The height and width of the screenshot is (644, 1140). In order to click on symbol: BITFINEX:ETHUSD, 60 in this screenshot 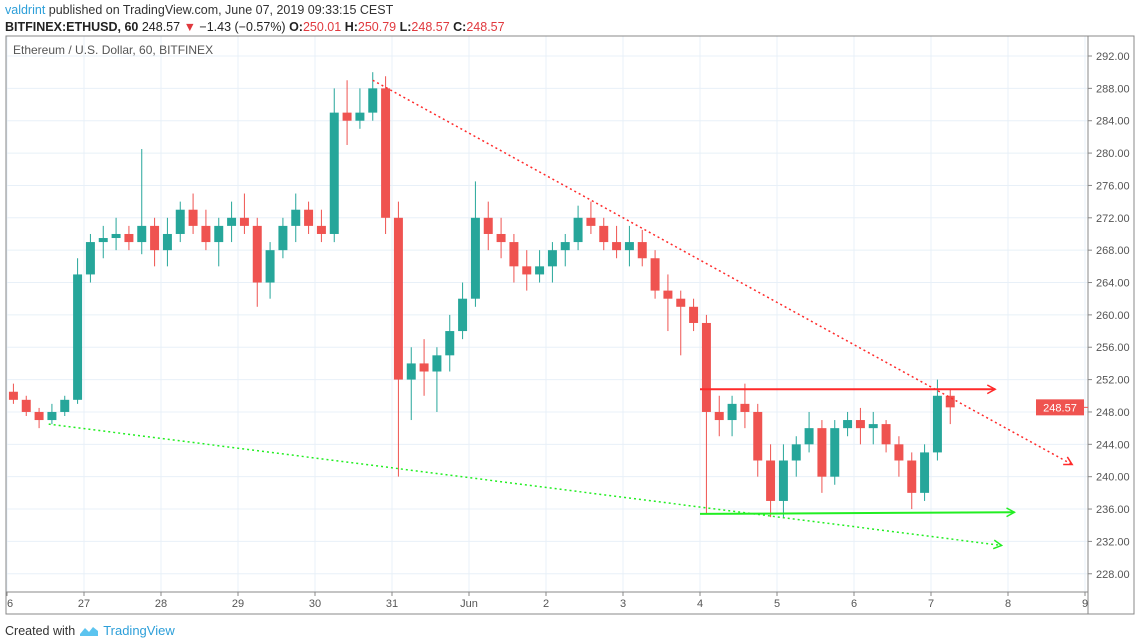, I will do `click(72, 27)`.